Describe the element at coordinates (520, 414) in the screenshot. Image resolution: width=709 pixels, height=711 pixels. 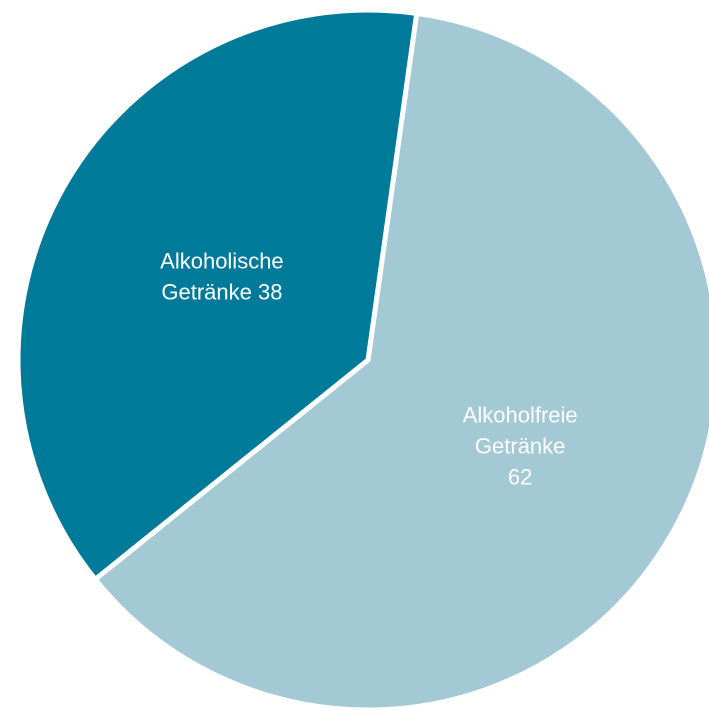
I see `pie-slice-label-line: Alkoholfreie` at that location.